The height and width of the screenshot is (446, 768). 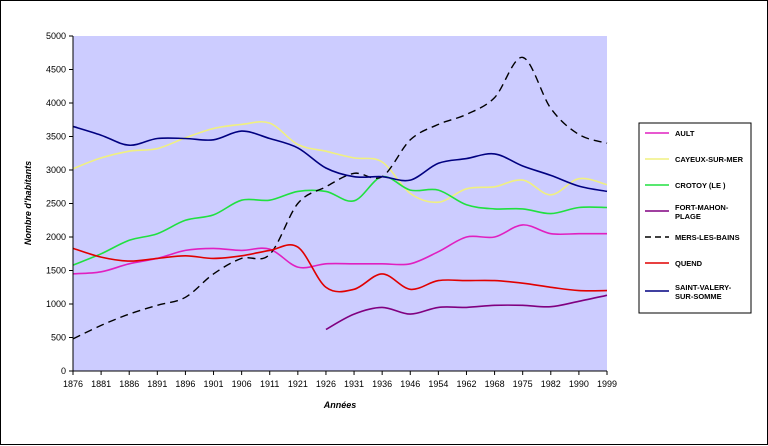 I want to click on x-tick-label: 1931, so click(x=354, y=384).